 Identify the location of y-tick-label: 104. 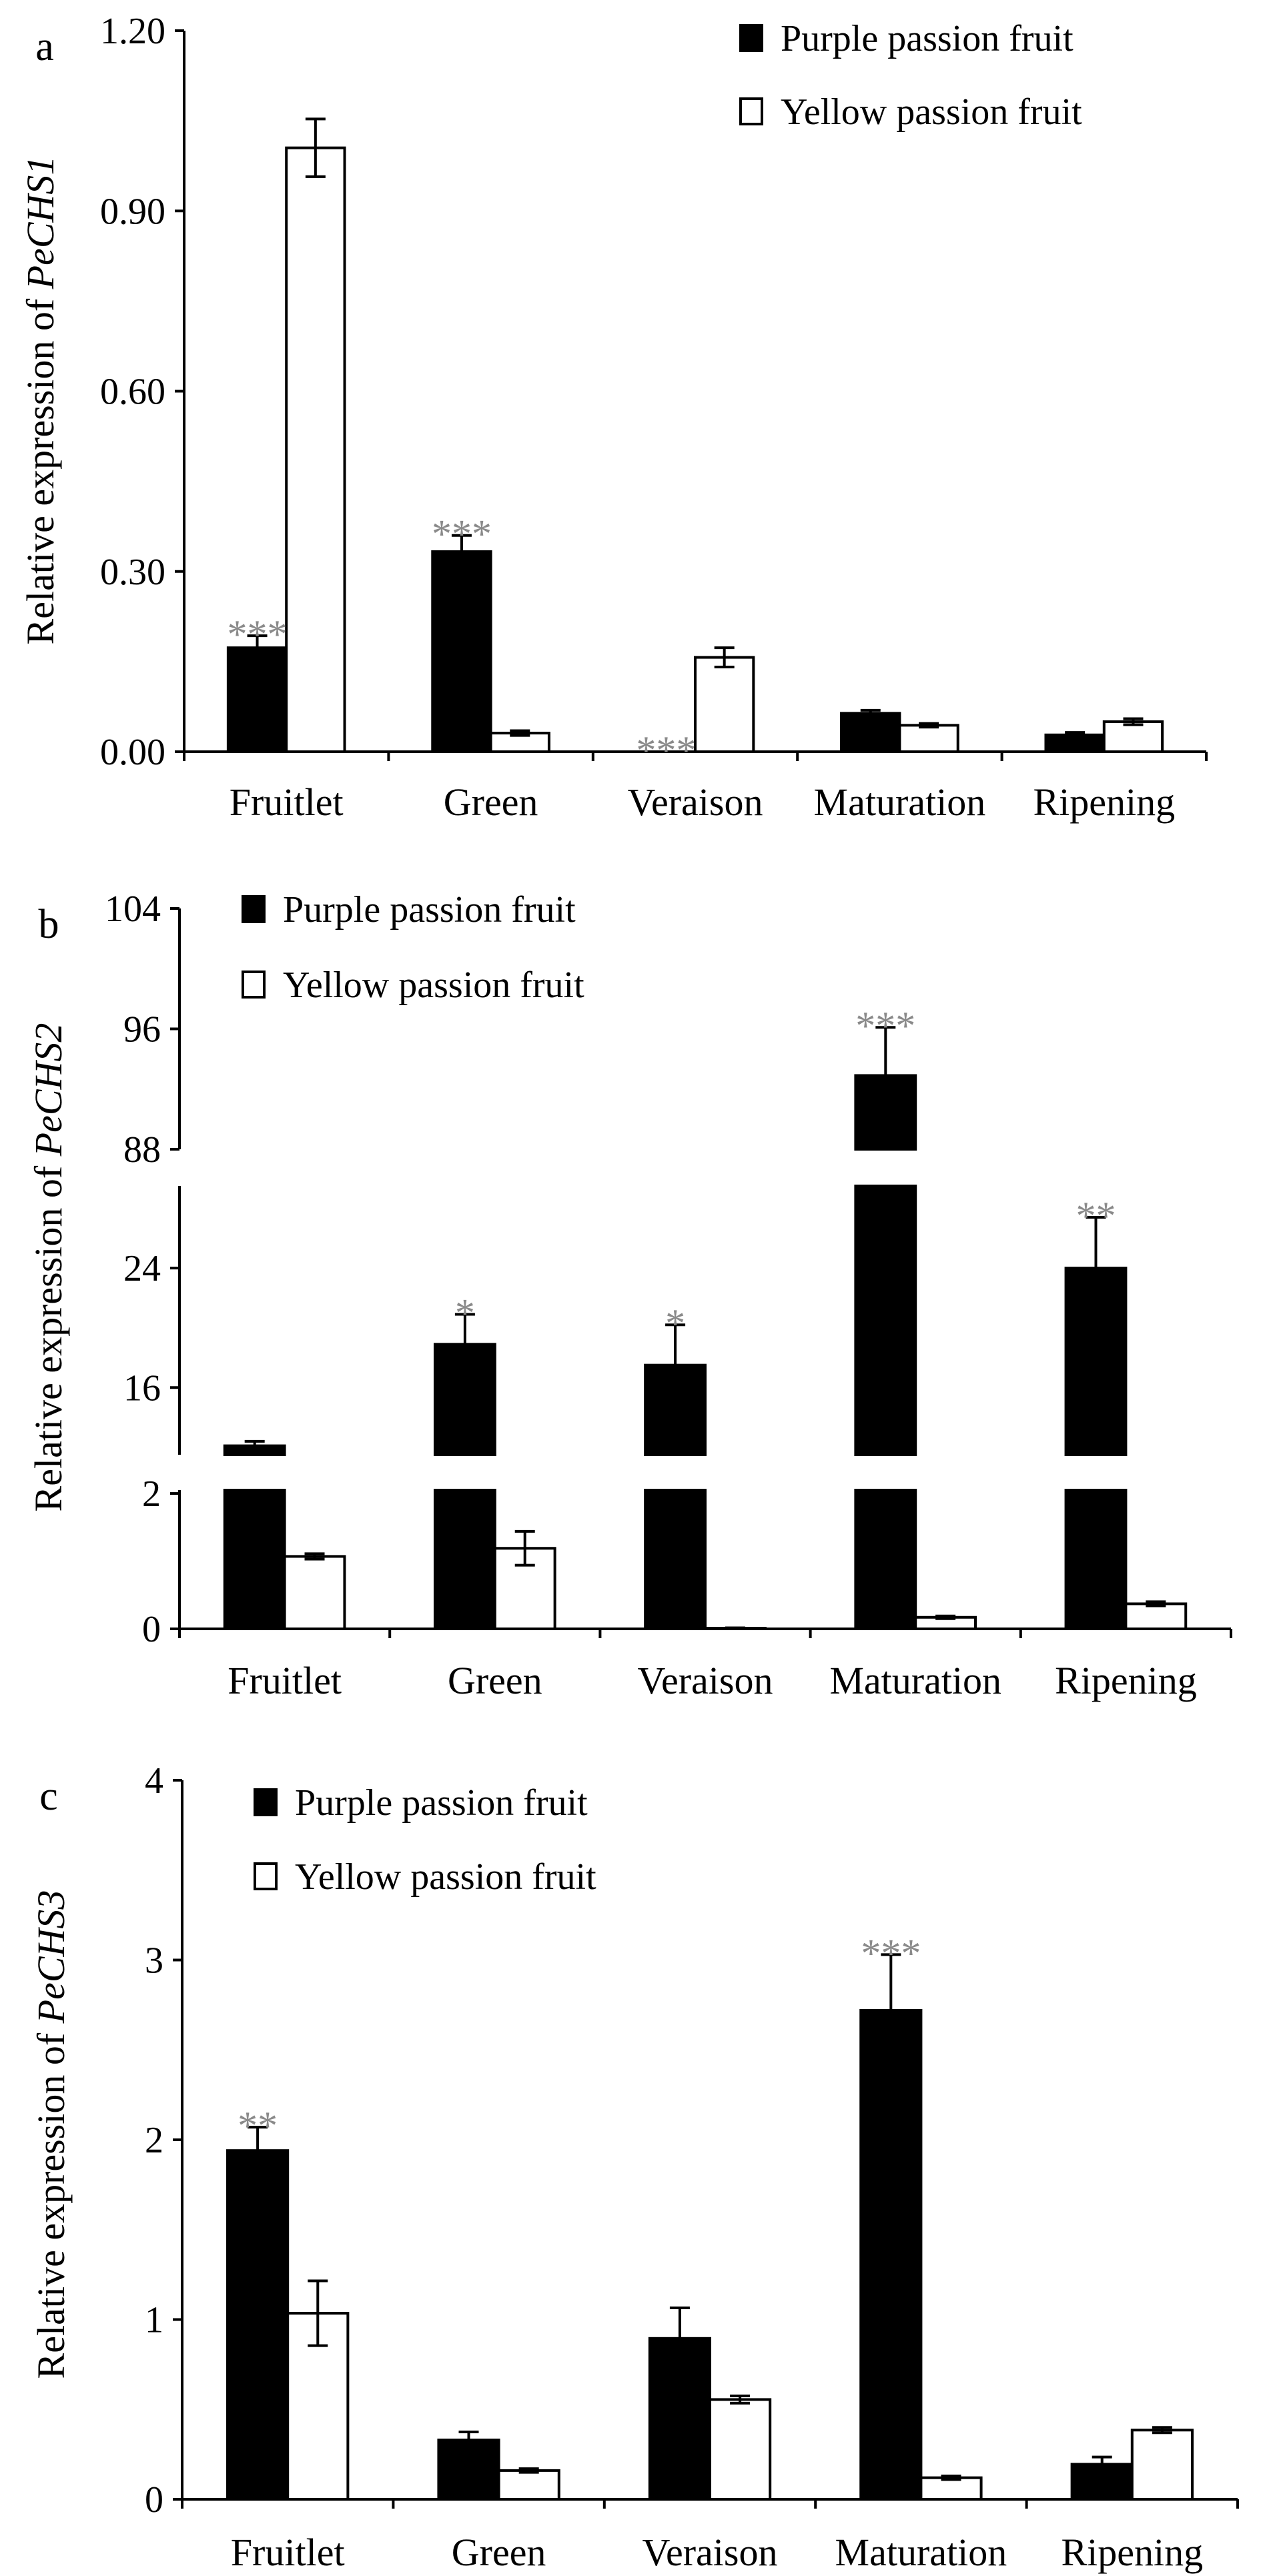
(133, 909).